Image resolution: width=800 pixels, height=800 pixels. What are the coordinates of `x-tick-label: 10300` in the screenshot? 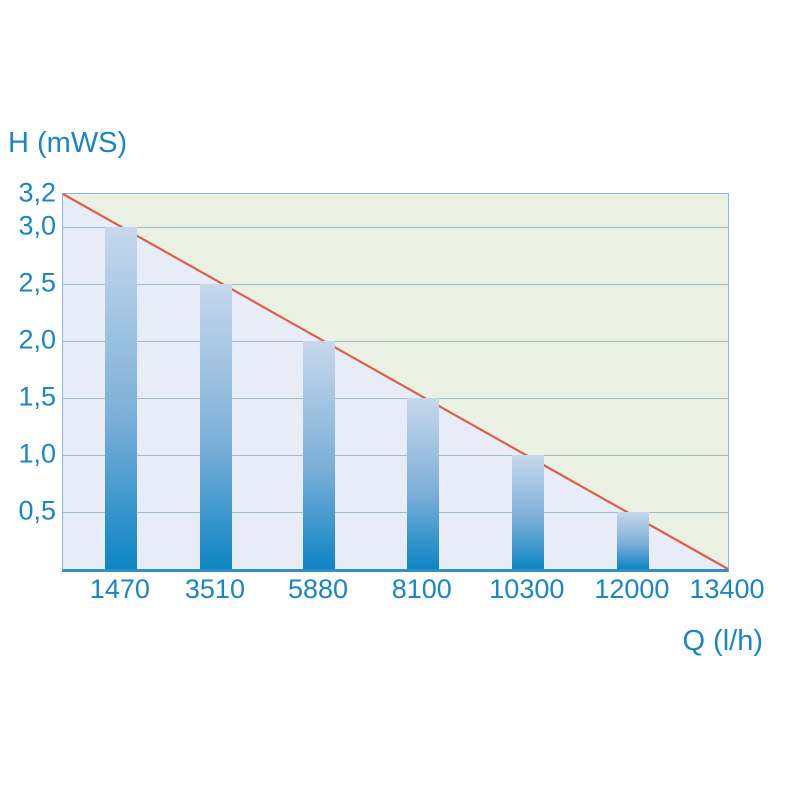 It's located at (527, 589).